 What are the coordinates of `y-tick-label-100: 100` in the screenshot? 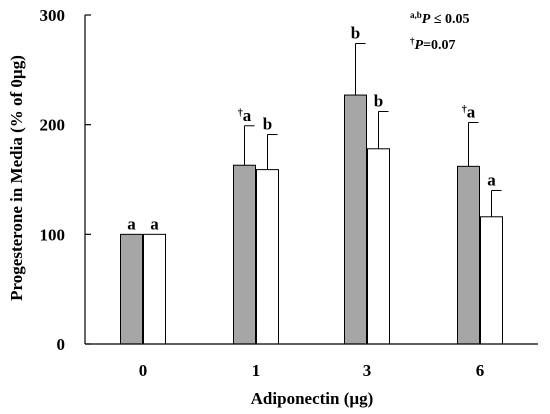 It's located at (53, 234).